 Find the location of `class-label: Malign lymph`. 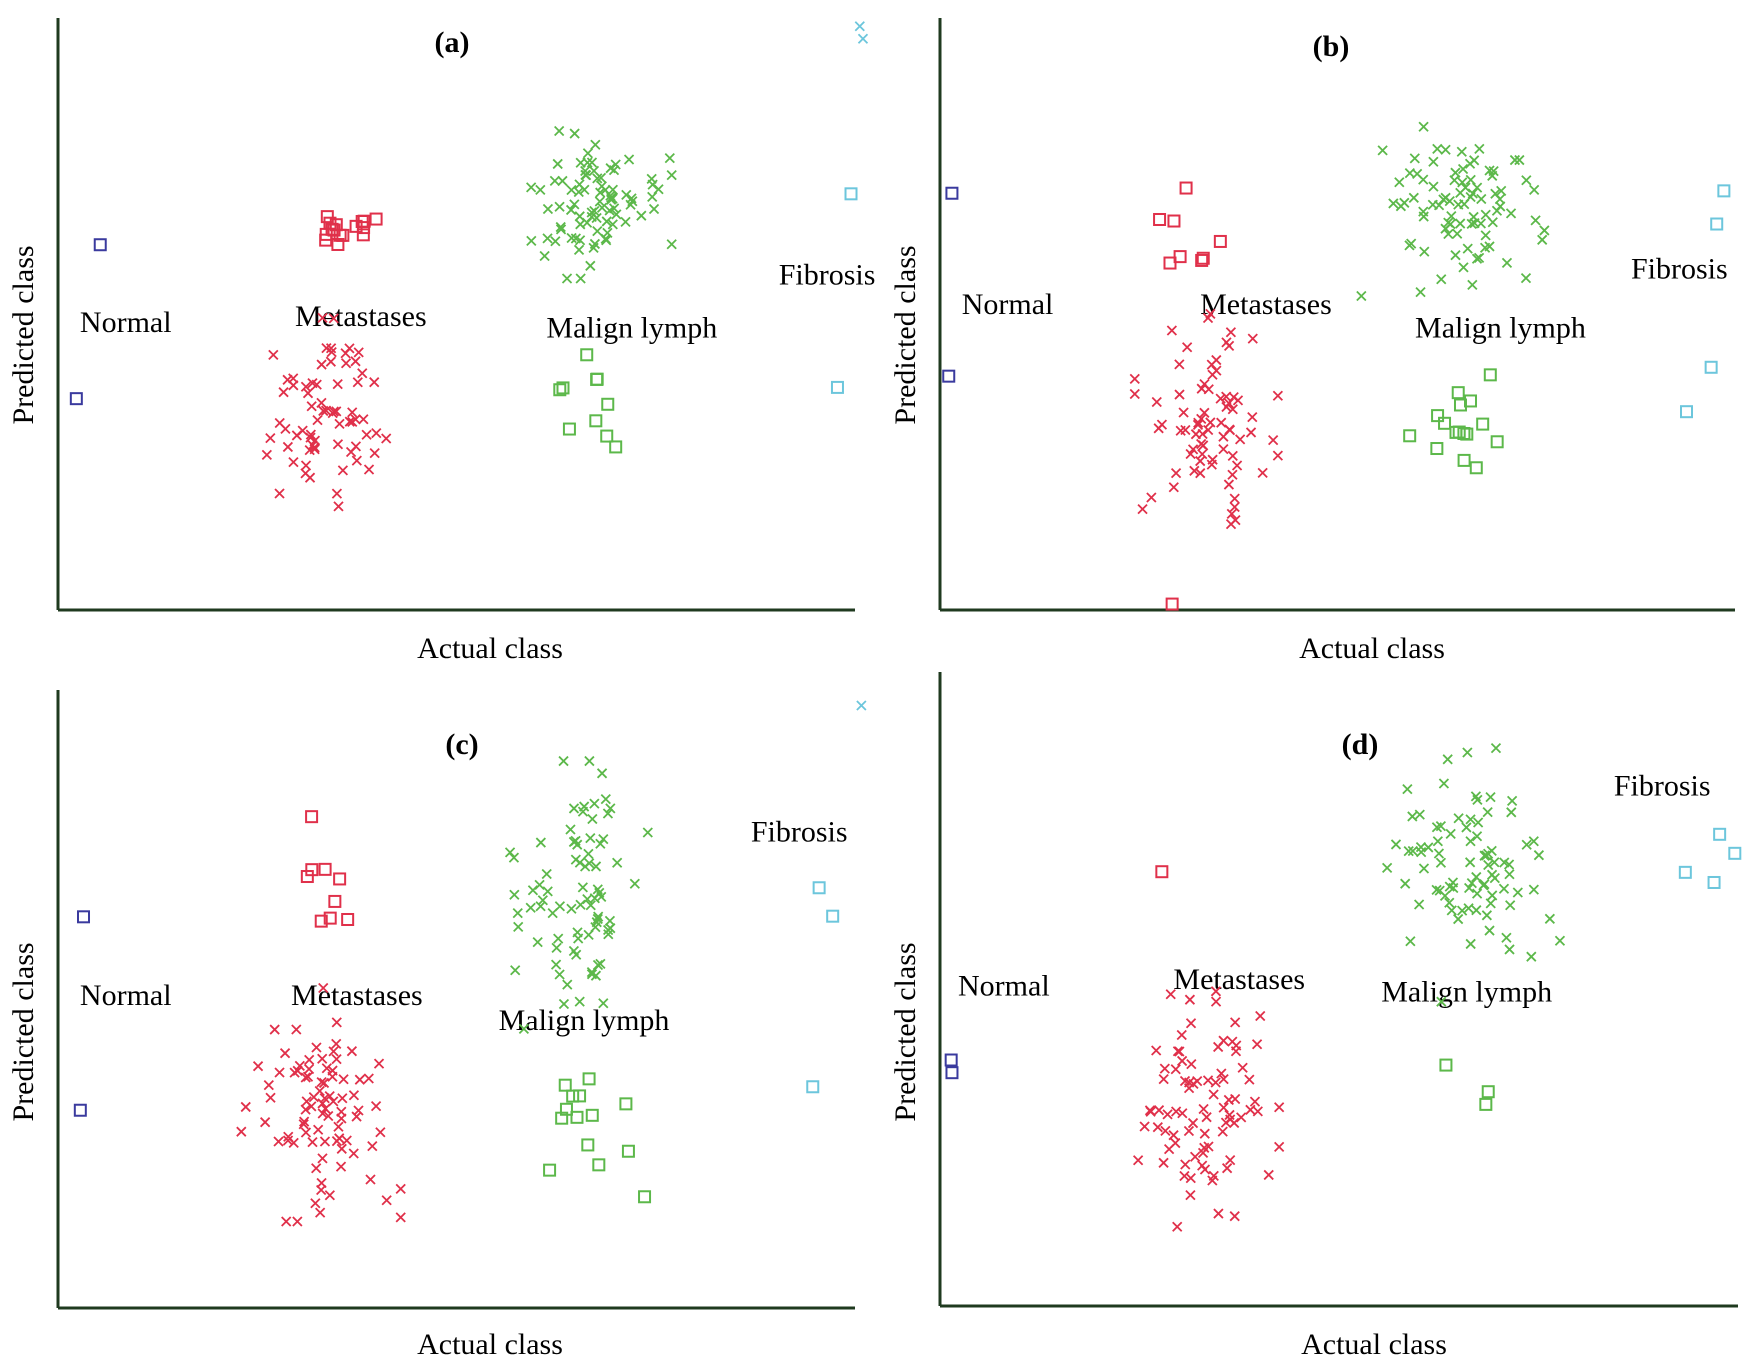

class-label: Malign lymph is located at coordinates (631, 328).